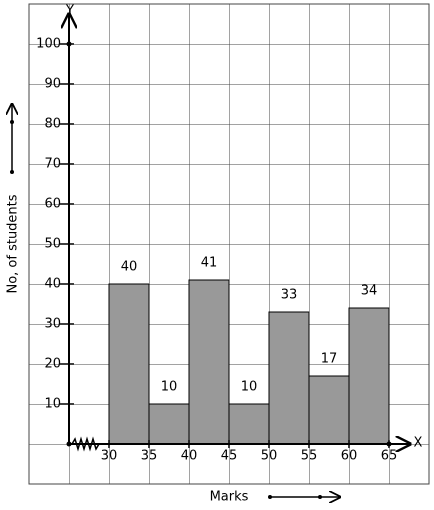 The image size is (434, 510). I want to click on x-tick-label: 60, so click(349, 456).